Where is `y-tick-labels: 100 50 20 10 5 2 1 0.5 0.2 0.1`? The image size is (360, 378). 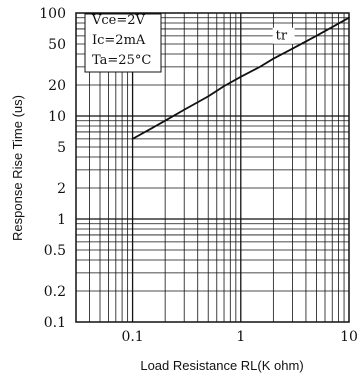
y-tick-labels: 100 50 20 10 5 2 1 0.5 0.2 0.1 is located at coordinates (52, 168).